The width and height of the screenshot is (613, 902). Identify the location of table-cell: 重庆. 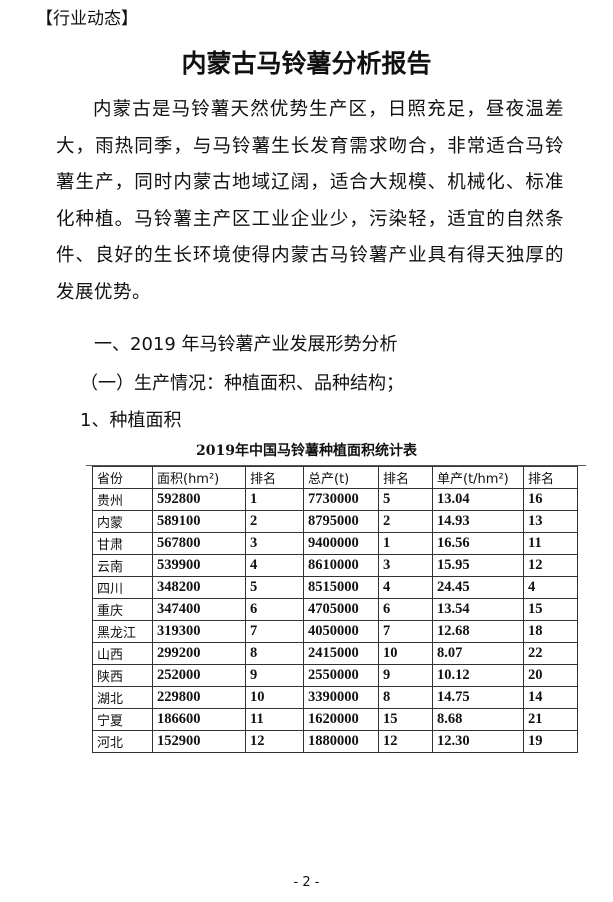
(122, 609).